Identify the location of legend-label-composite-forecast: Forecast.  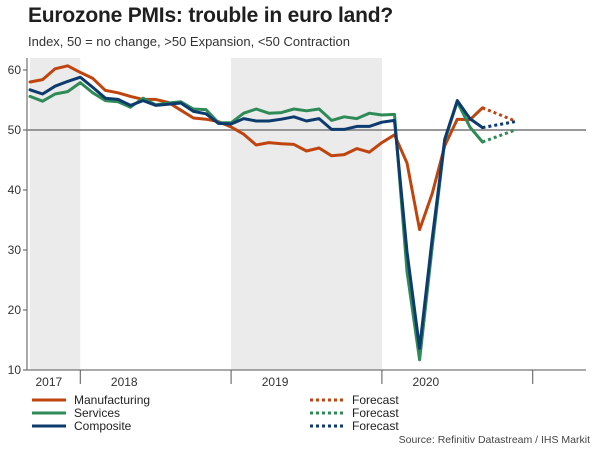
(375, 426).